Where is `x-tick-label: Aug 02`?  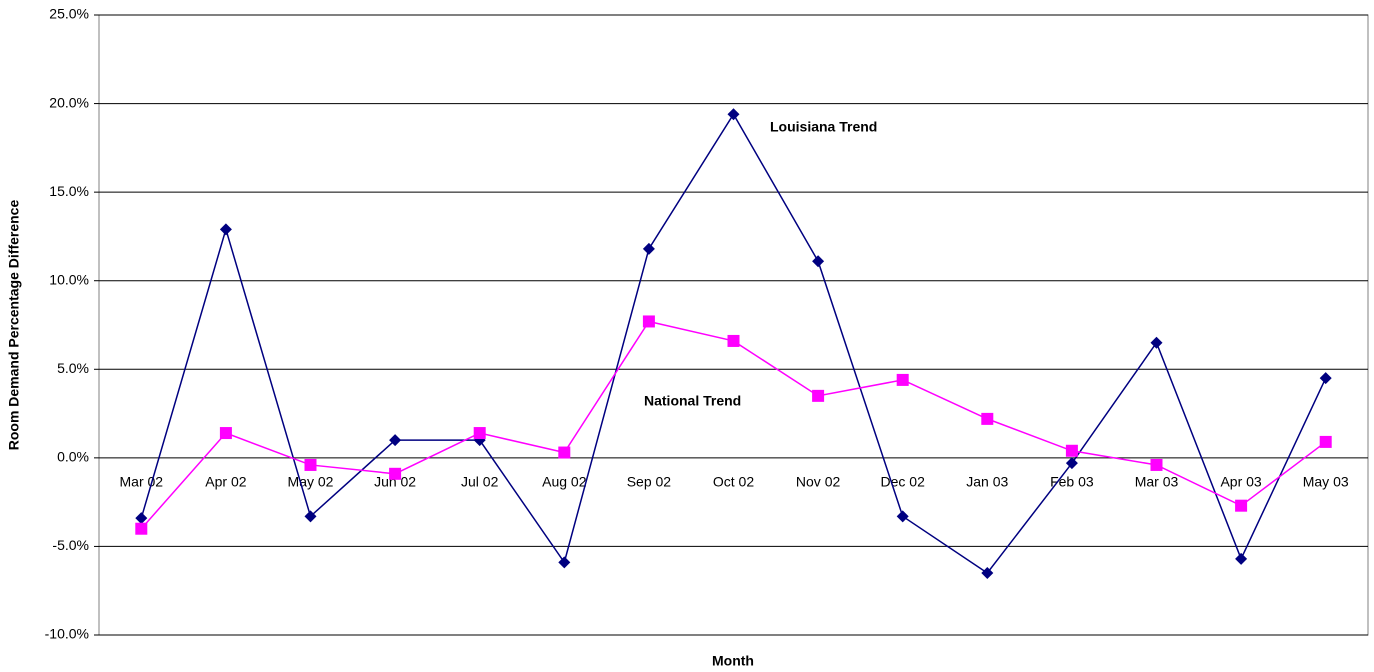 x-tick-label: Aug 02 is located at coordinates (564, 482).